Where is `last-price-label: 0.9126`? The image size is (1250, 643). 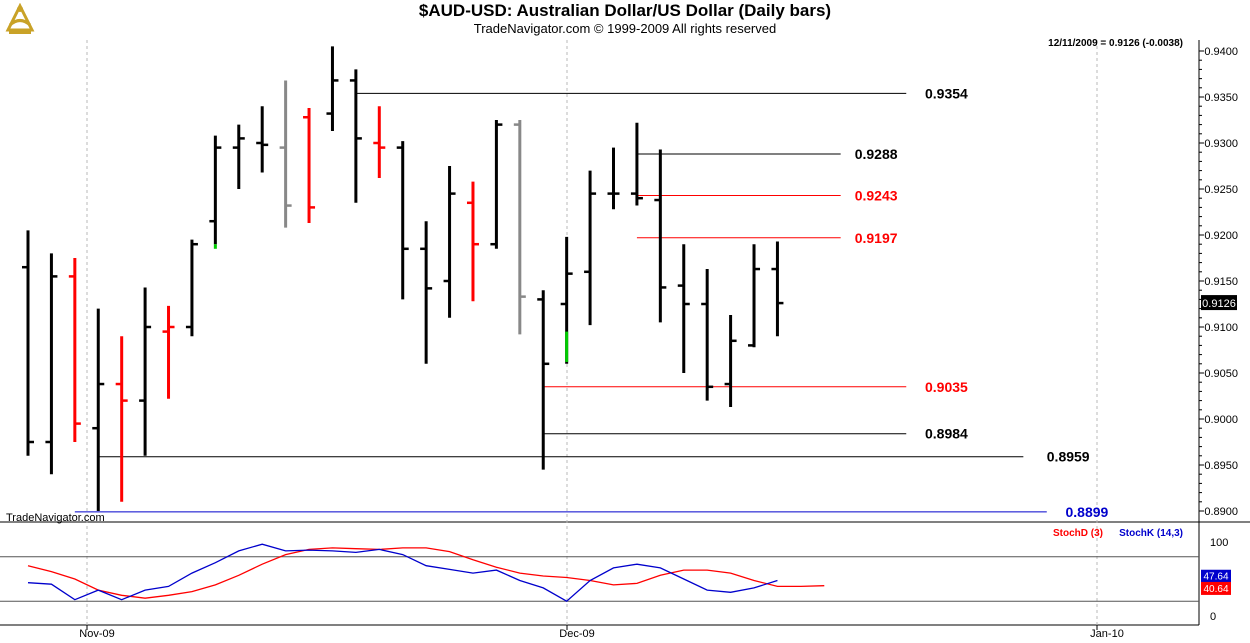
last-price-label: 0.9126 is located at coordinates (1219, 304).